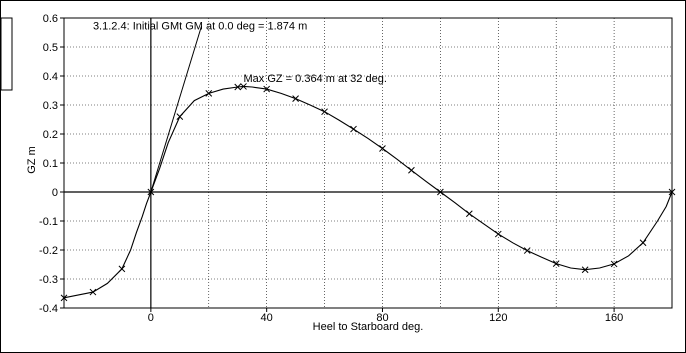 The image size is (686, 353). I want to click on y-tick-label: 0.4, so click(50, 77).